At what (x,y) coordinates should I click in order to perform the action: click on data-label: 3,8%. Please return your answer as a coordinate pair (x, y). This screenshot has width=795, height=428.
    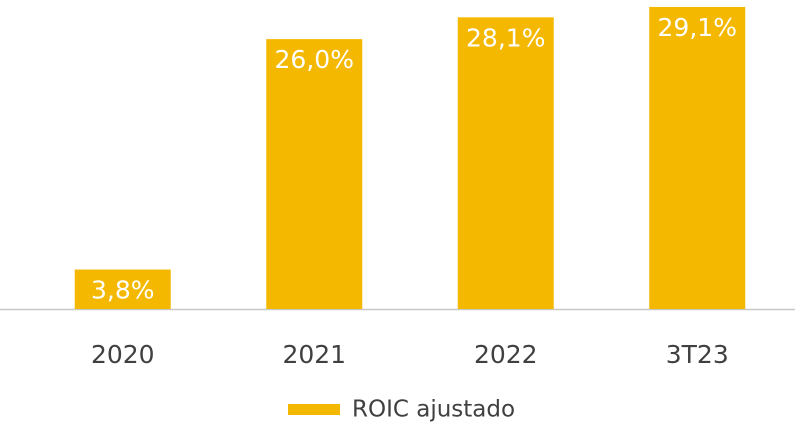
    Looking at the image, I should click on (123, 290).